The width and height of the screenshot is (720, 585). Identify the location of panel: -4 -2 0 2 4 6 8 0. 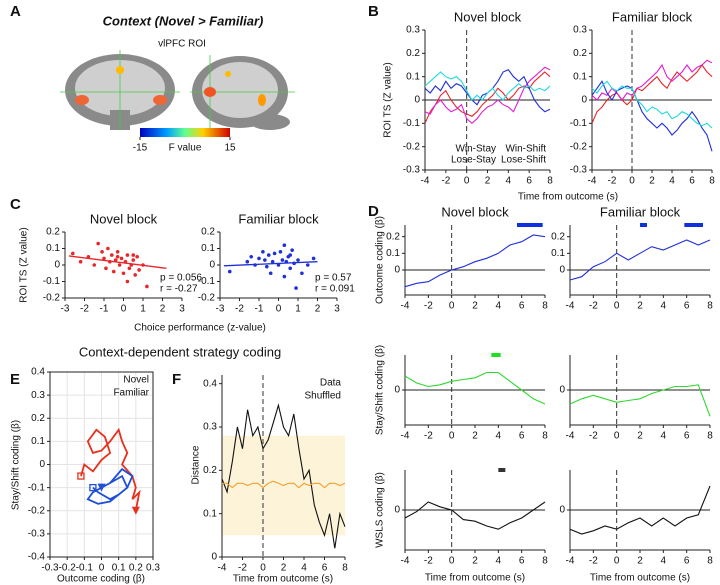
(636, 398).